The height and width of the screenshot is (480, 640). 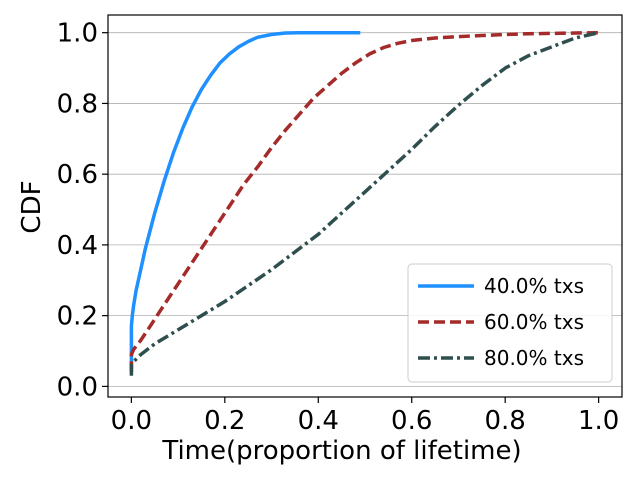 I want to click on legend-box, so click(x=510, y=323).